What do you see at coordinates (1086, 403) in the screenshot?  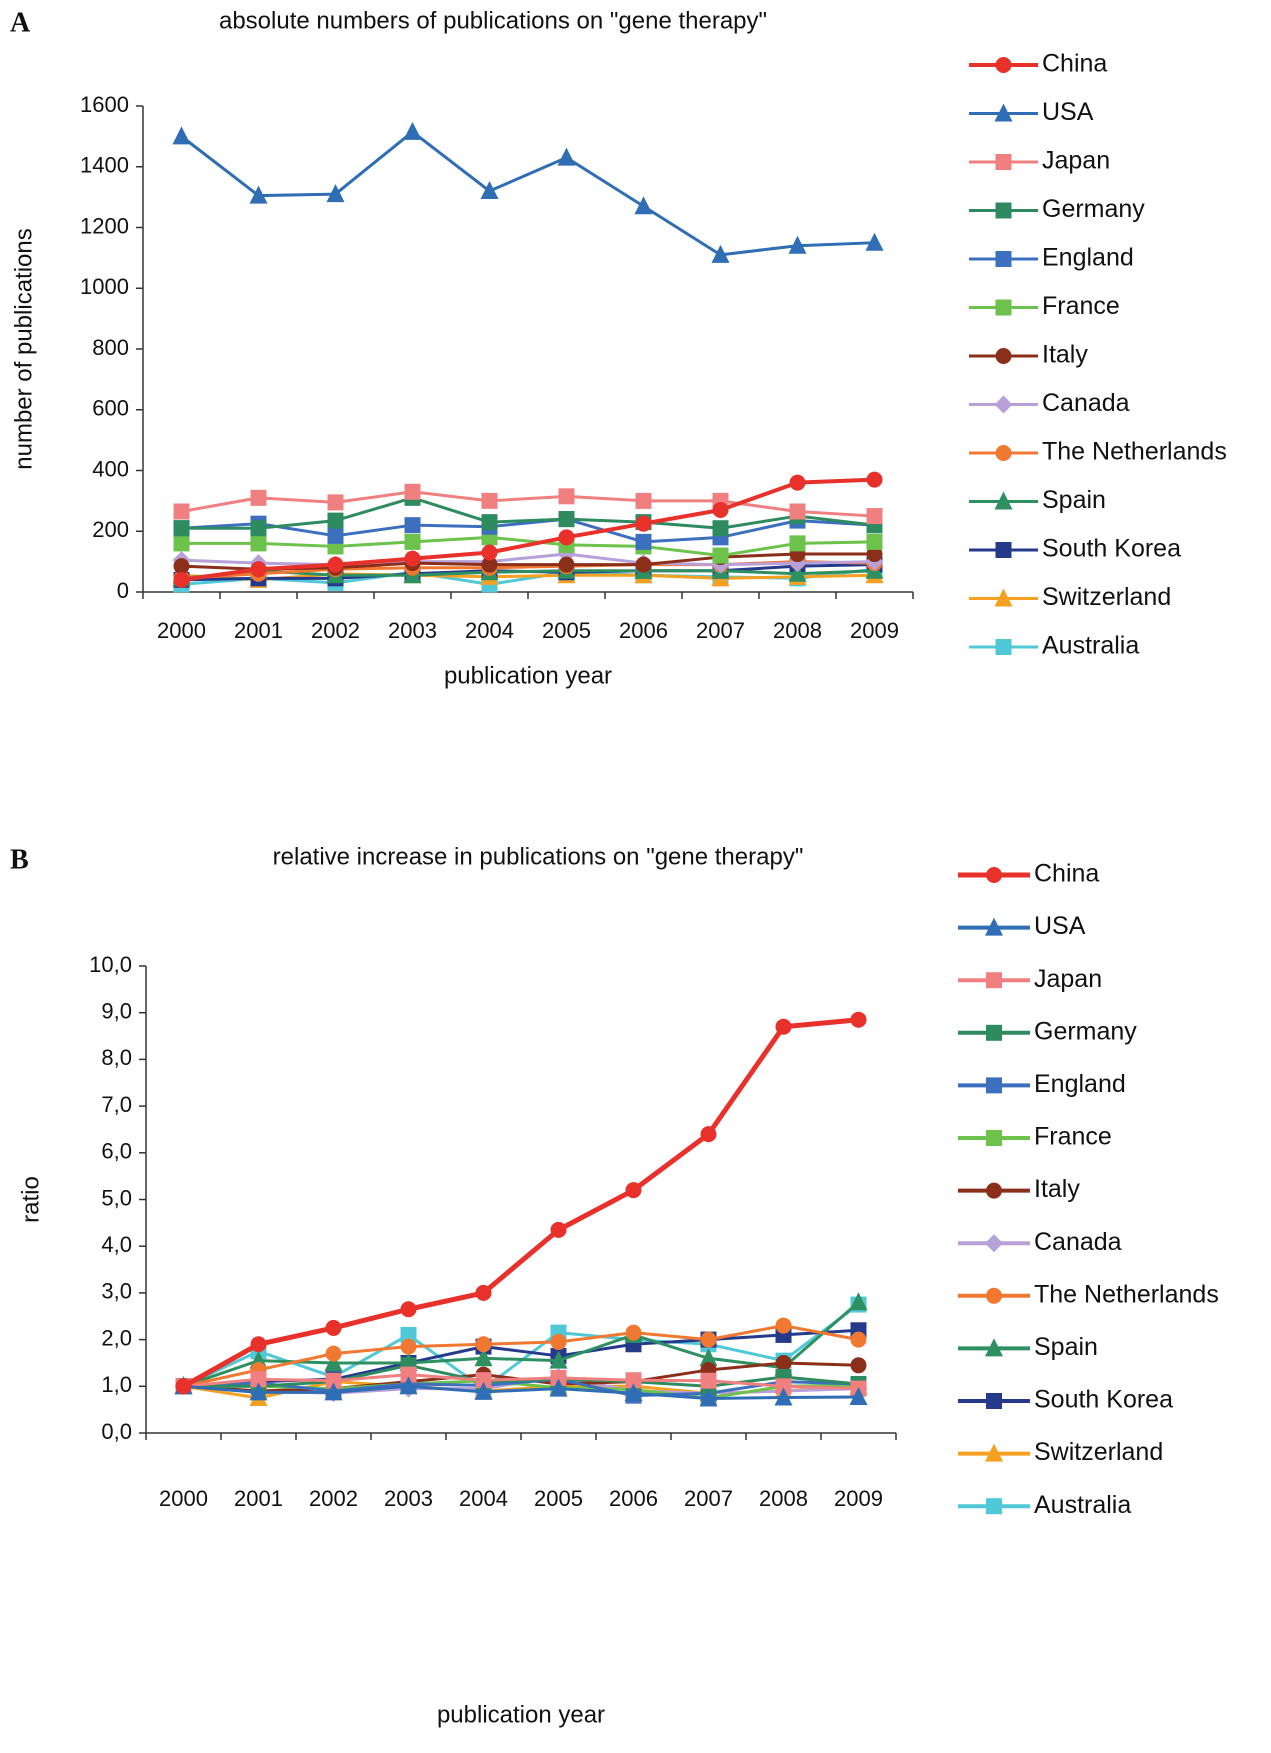 I see `legend-label: Canada` at bounding box center [1086, 403].